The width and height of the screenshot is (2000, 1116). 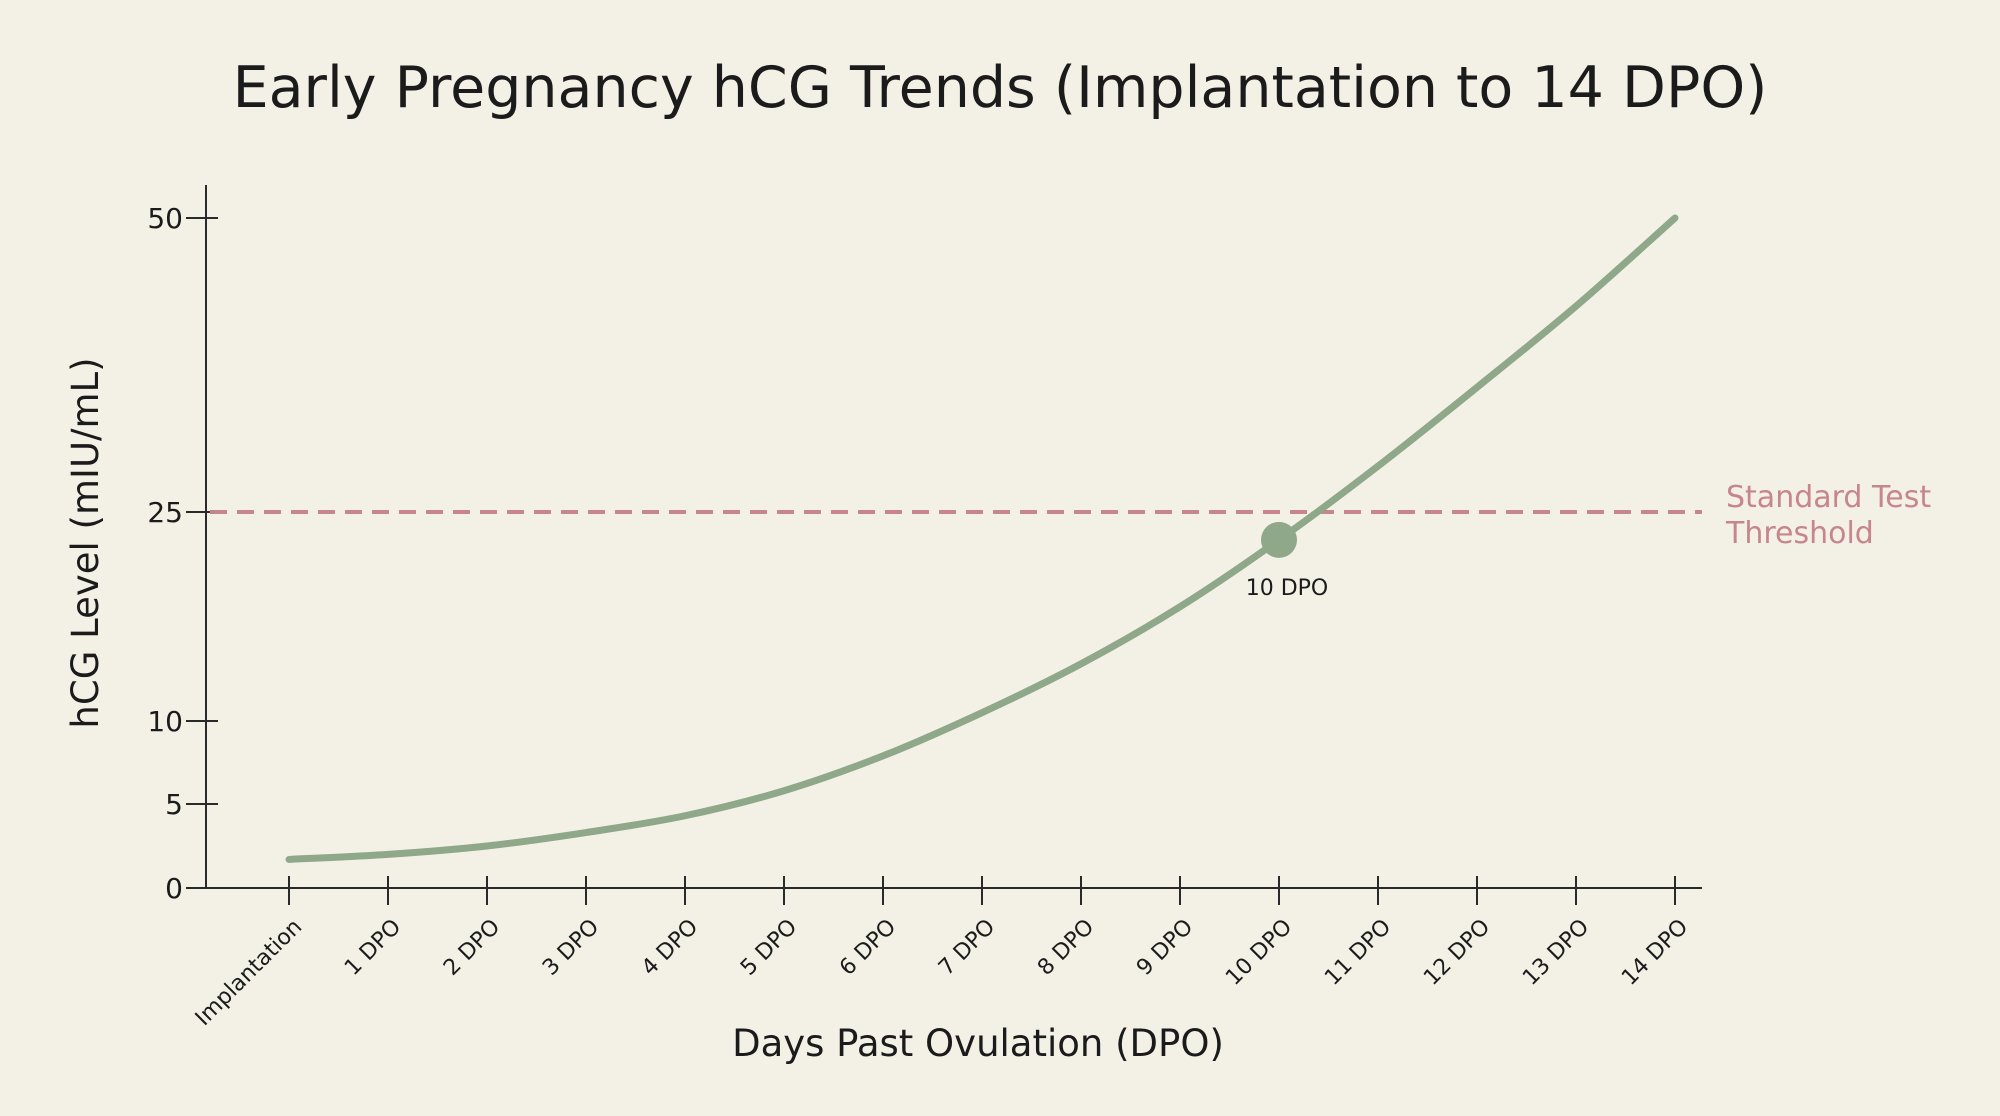 What do you see at coordinates (967, 948) in the screenshot?
I see `x-tick-label: 7 DPO` at bounding box center [967, 948].